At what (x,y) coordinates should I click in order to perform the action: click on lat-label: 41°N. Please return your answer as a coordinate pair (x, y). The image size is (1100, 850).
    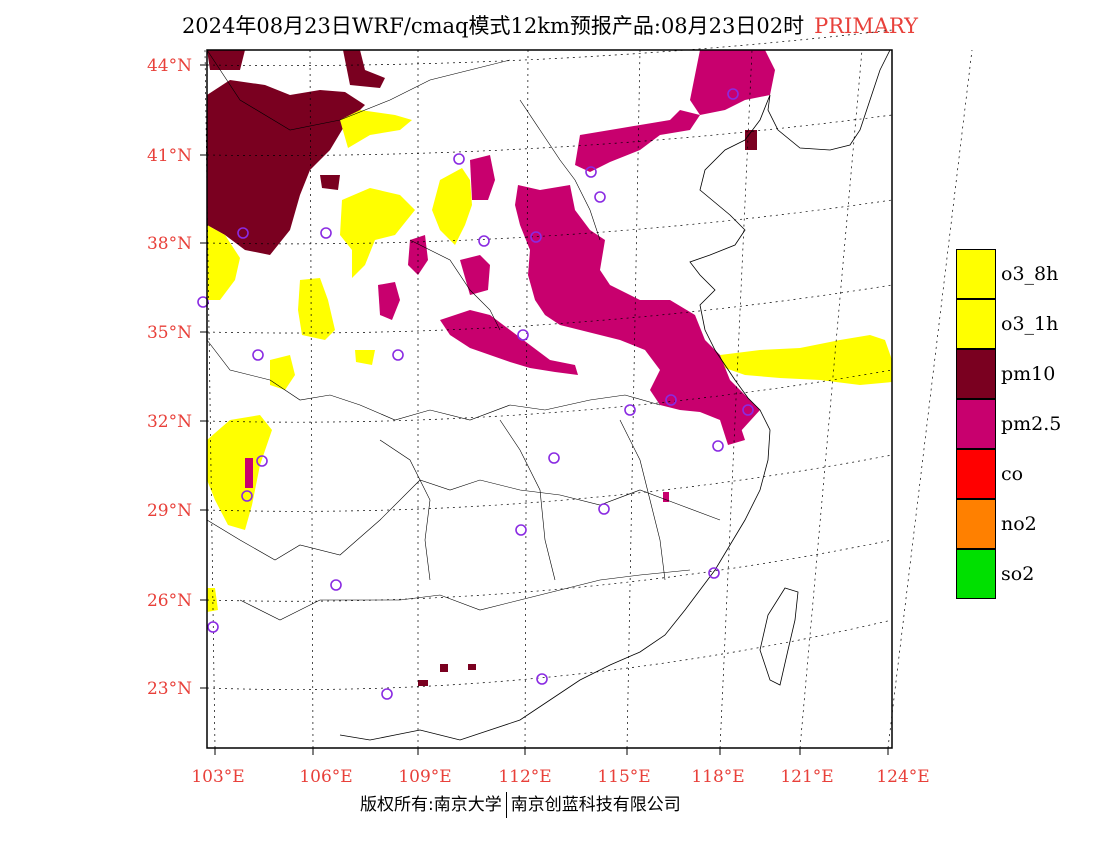
    Looking at the image, I should click on (169, 156).